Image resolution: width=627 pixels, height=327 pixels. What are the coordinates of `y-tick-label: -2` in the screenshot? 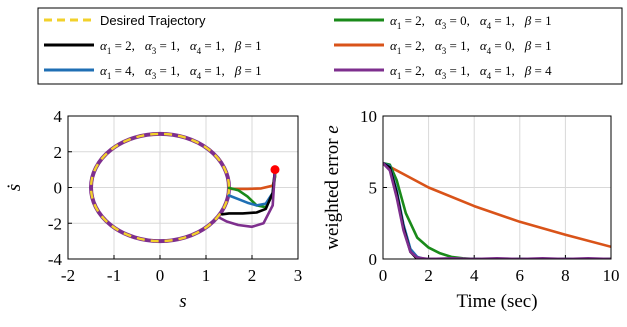 It's located at (55, 223).